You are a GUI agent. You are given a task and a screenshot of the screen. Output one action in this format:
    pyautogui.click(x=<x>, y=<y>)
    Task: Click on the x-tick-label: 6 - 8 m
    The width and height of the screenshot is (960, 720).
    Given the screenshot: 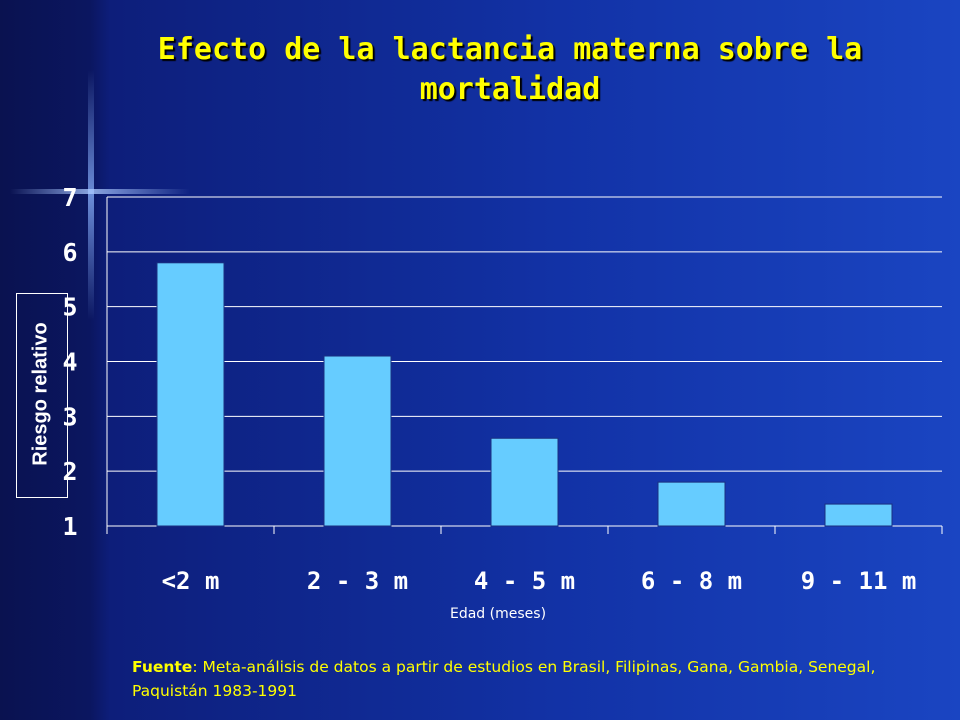 What is the action you would take?
    pyautogui.click(x=691, y=581)
    